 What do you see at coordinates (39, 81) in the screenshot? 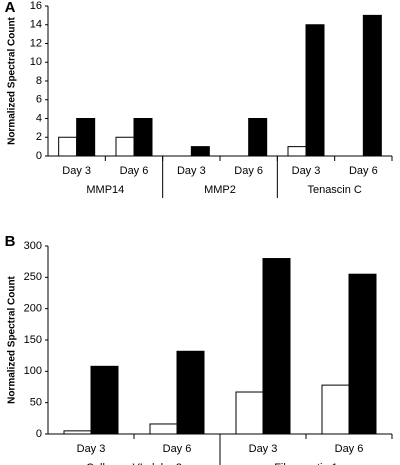
I see `y-tick-label: 8` at bounding box center [39, 81].